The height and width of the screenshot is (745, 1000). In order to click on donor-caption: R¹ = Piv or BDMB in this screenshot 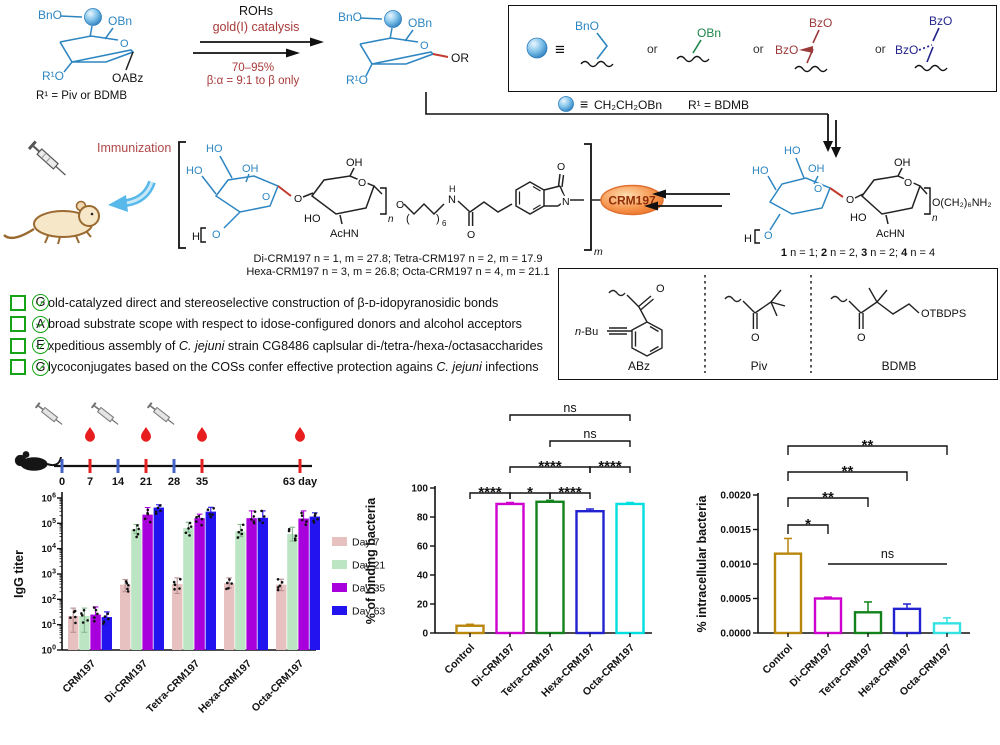, I will do `click(81, 96)`.